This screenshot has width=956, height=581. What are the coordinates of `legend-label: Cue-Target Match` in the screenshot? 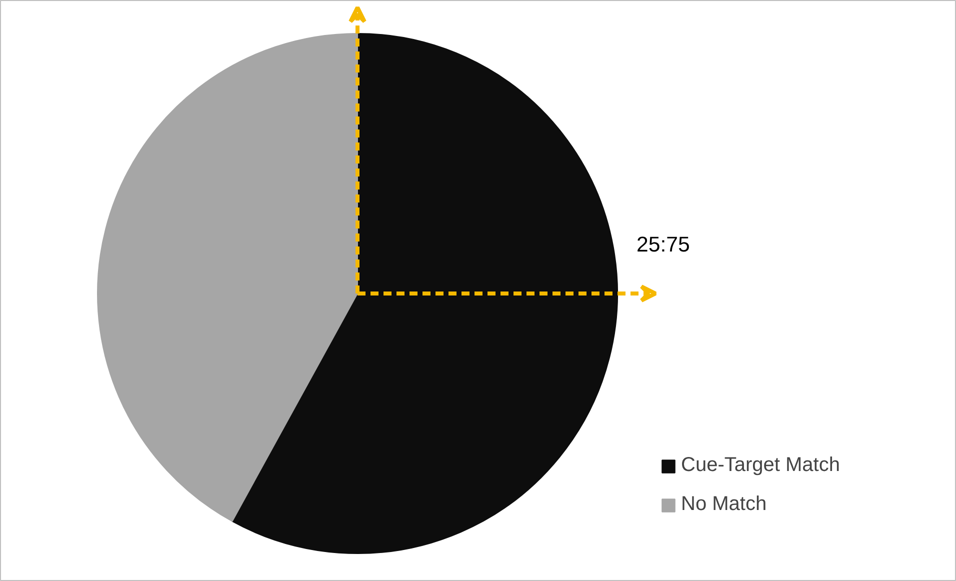 It's located at (760, 465).